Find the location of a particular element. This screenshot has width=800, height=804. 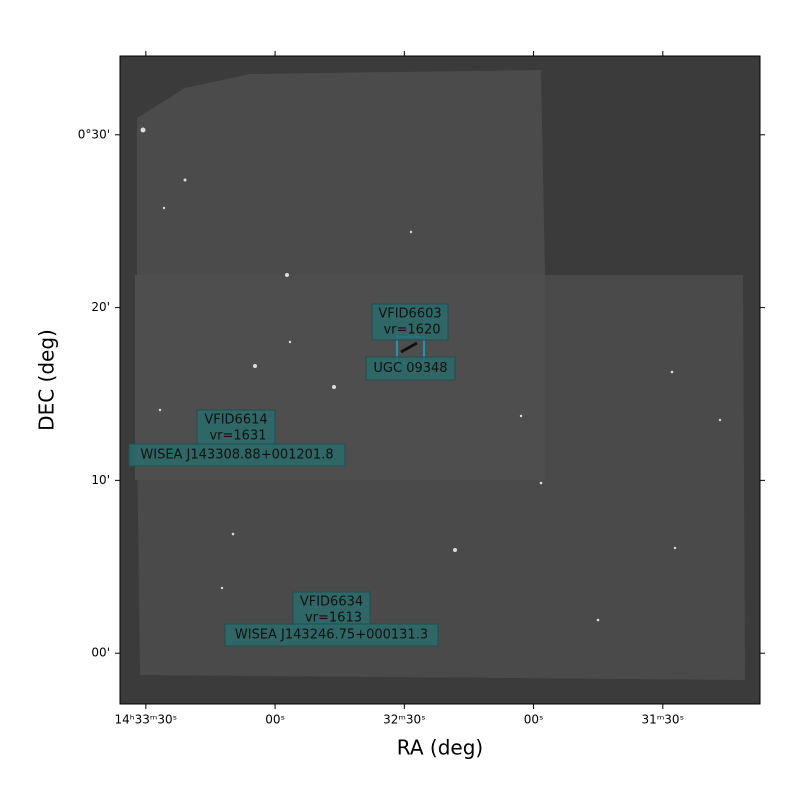

x-axis-label: RA (deg) is located at coordinates (440, 748).